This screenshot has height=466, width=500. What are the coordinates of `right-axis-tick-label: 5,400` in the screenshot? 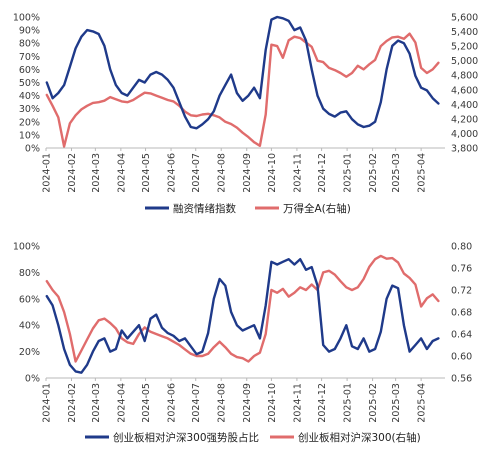 It's located at (464, 32).